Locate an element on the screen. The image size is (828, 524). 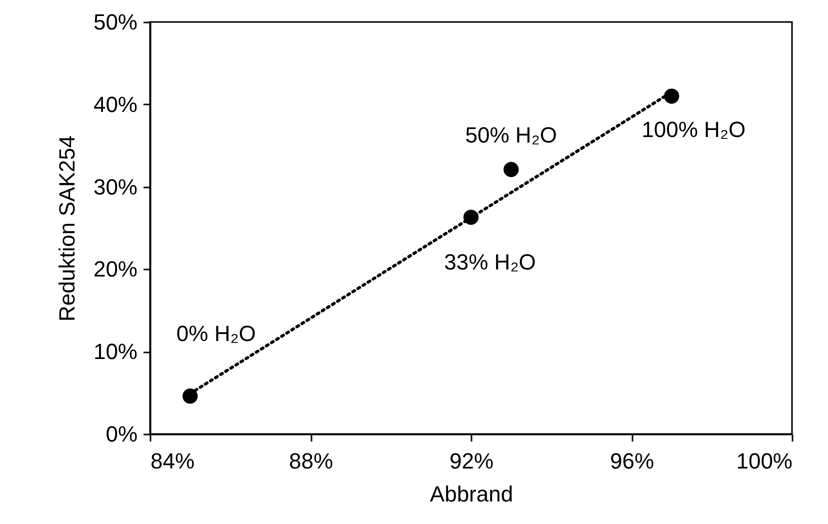
annotation: 0% H₂O is located at coordinates (216, 333).